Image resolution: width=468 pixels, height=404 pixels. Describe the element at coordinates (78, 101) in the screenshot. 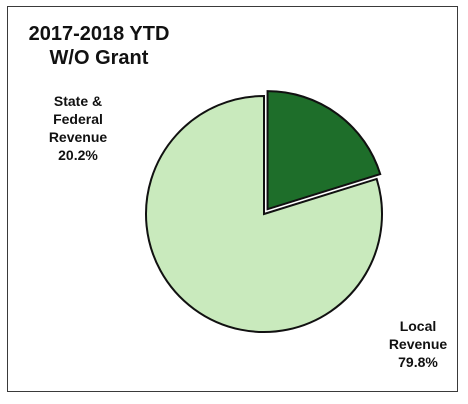

I see `state-federal-label-line-1: State &` at that location.